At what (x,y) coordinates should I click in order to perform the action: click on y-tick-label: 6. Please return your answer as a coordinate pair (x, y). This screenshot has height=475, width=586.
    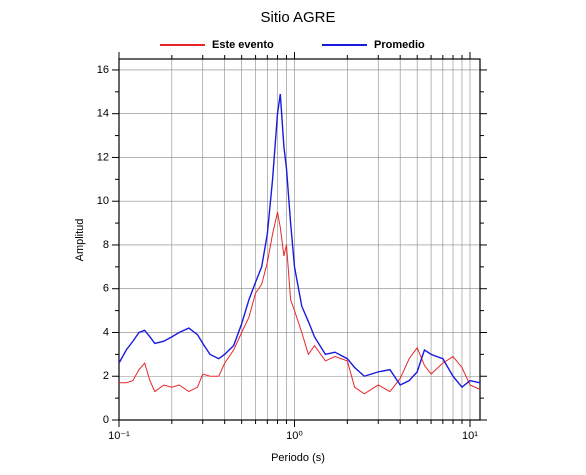
    Looking at the image, I should click on (106, 289).